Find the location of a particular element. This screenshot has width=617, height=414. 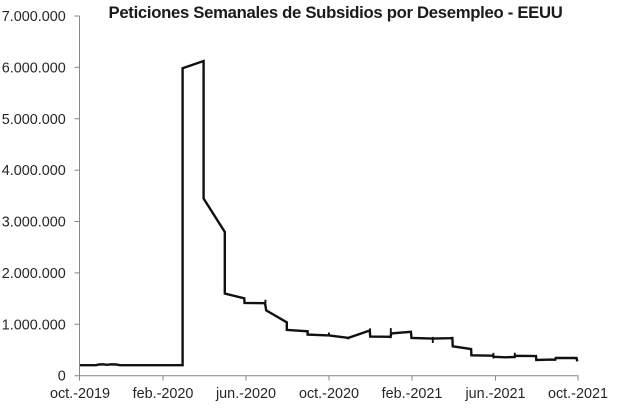

svg-text: 1.000.000 is located at coordinates (34, 325).